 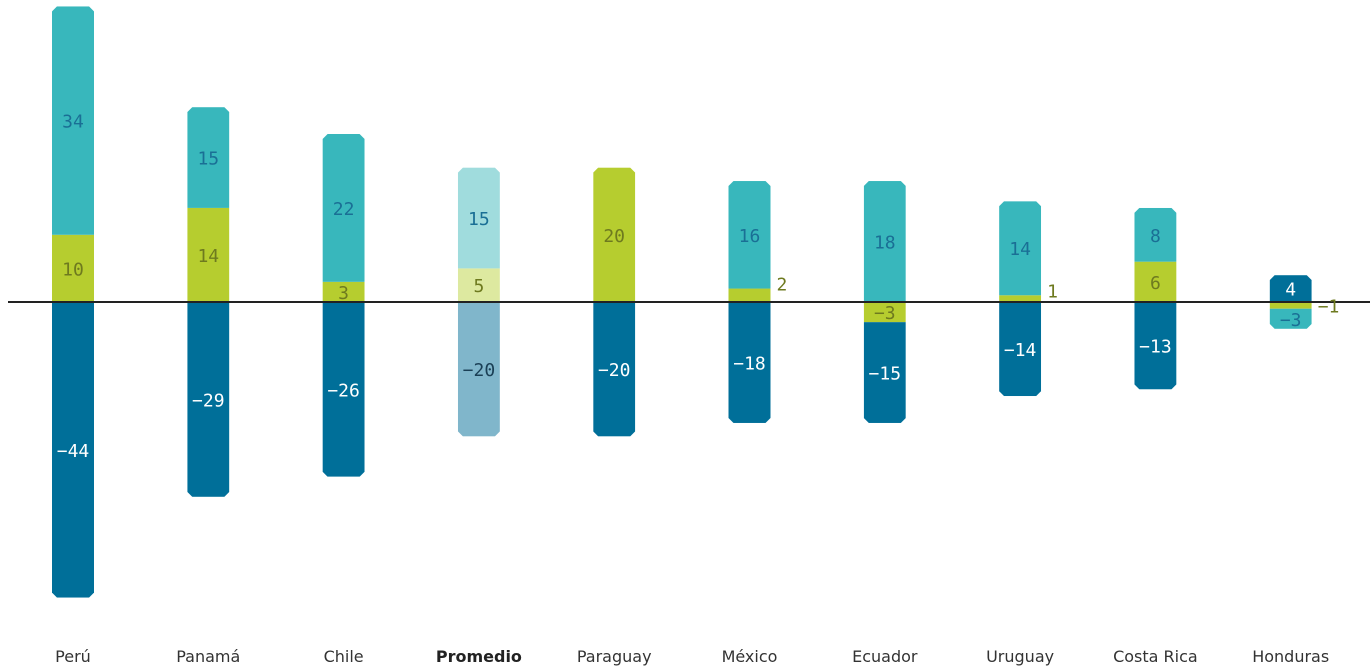 I want to click on value-label-teal-mexico: 16, so click(x=750, y=236).